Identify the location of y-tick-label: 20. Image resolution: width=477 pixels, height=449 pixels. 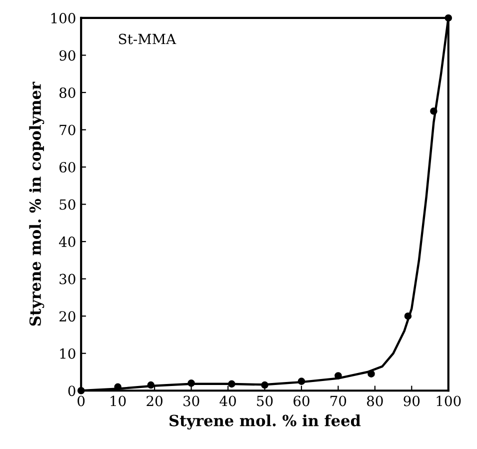
(67, 316).